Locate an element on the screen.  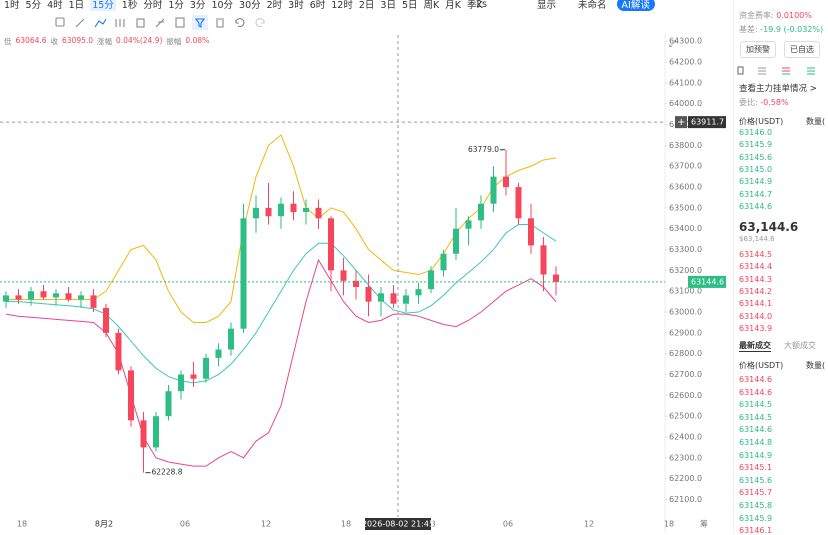
qty-header: 数量( is located at coordinates (816, 365).